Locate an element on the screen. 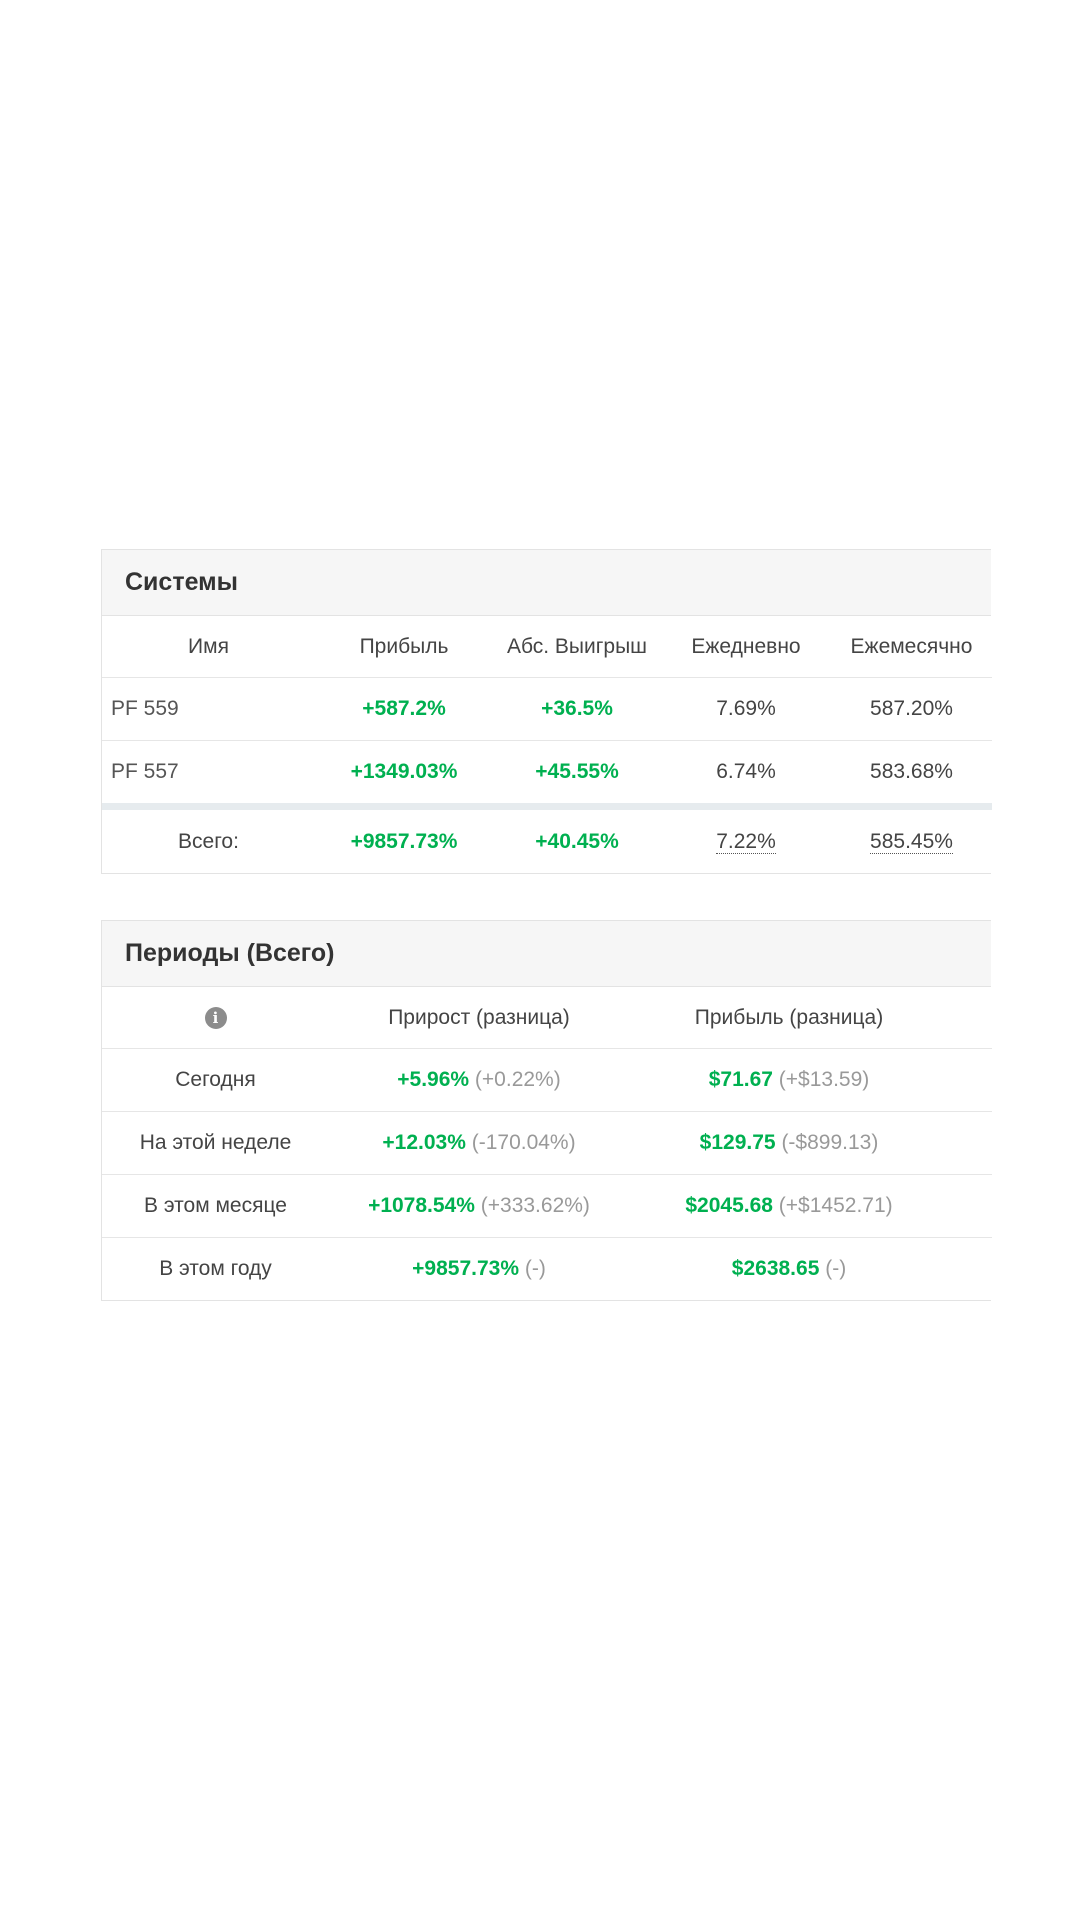  period-label: В этом месяце is located at coordinates (215, 1206).